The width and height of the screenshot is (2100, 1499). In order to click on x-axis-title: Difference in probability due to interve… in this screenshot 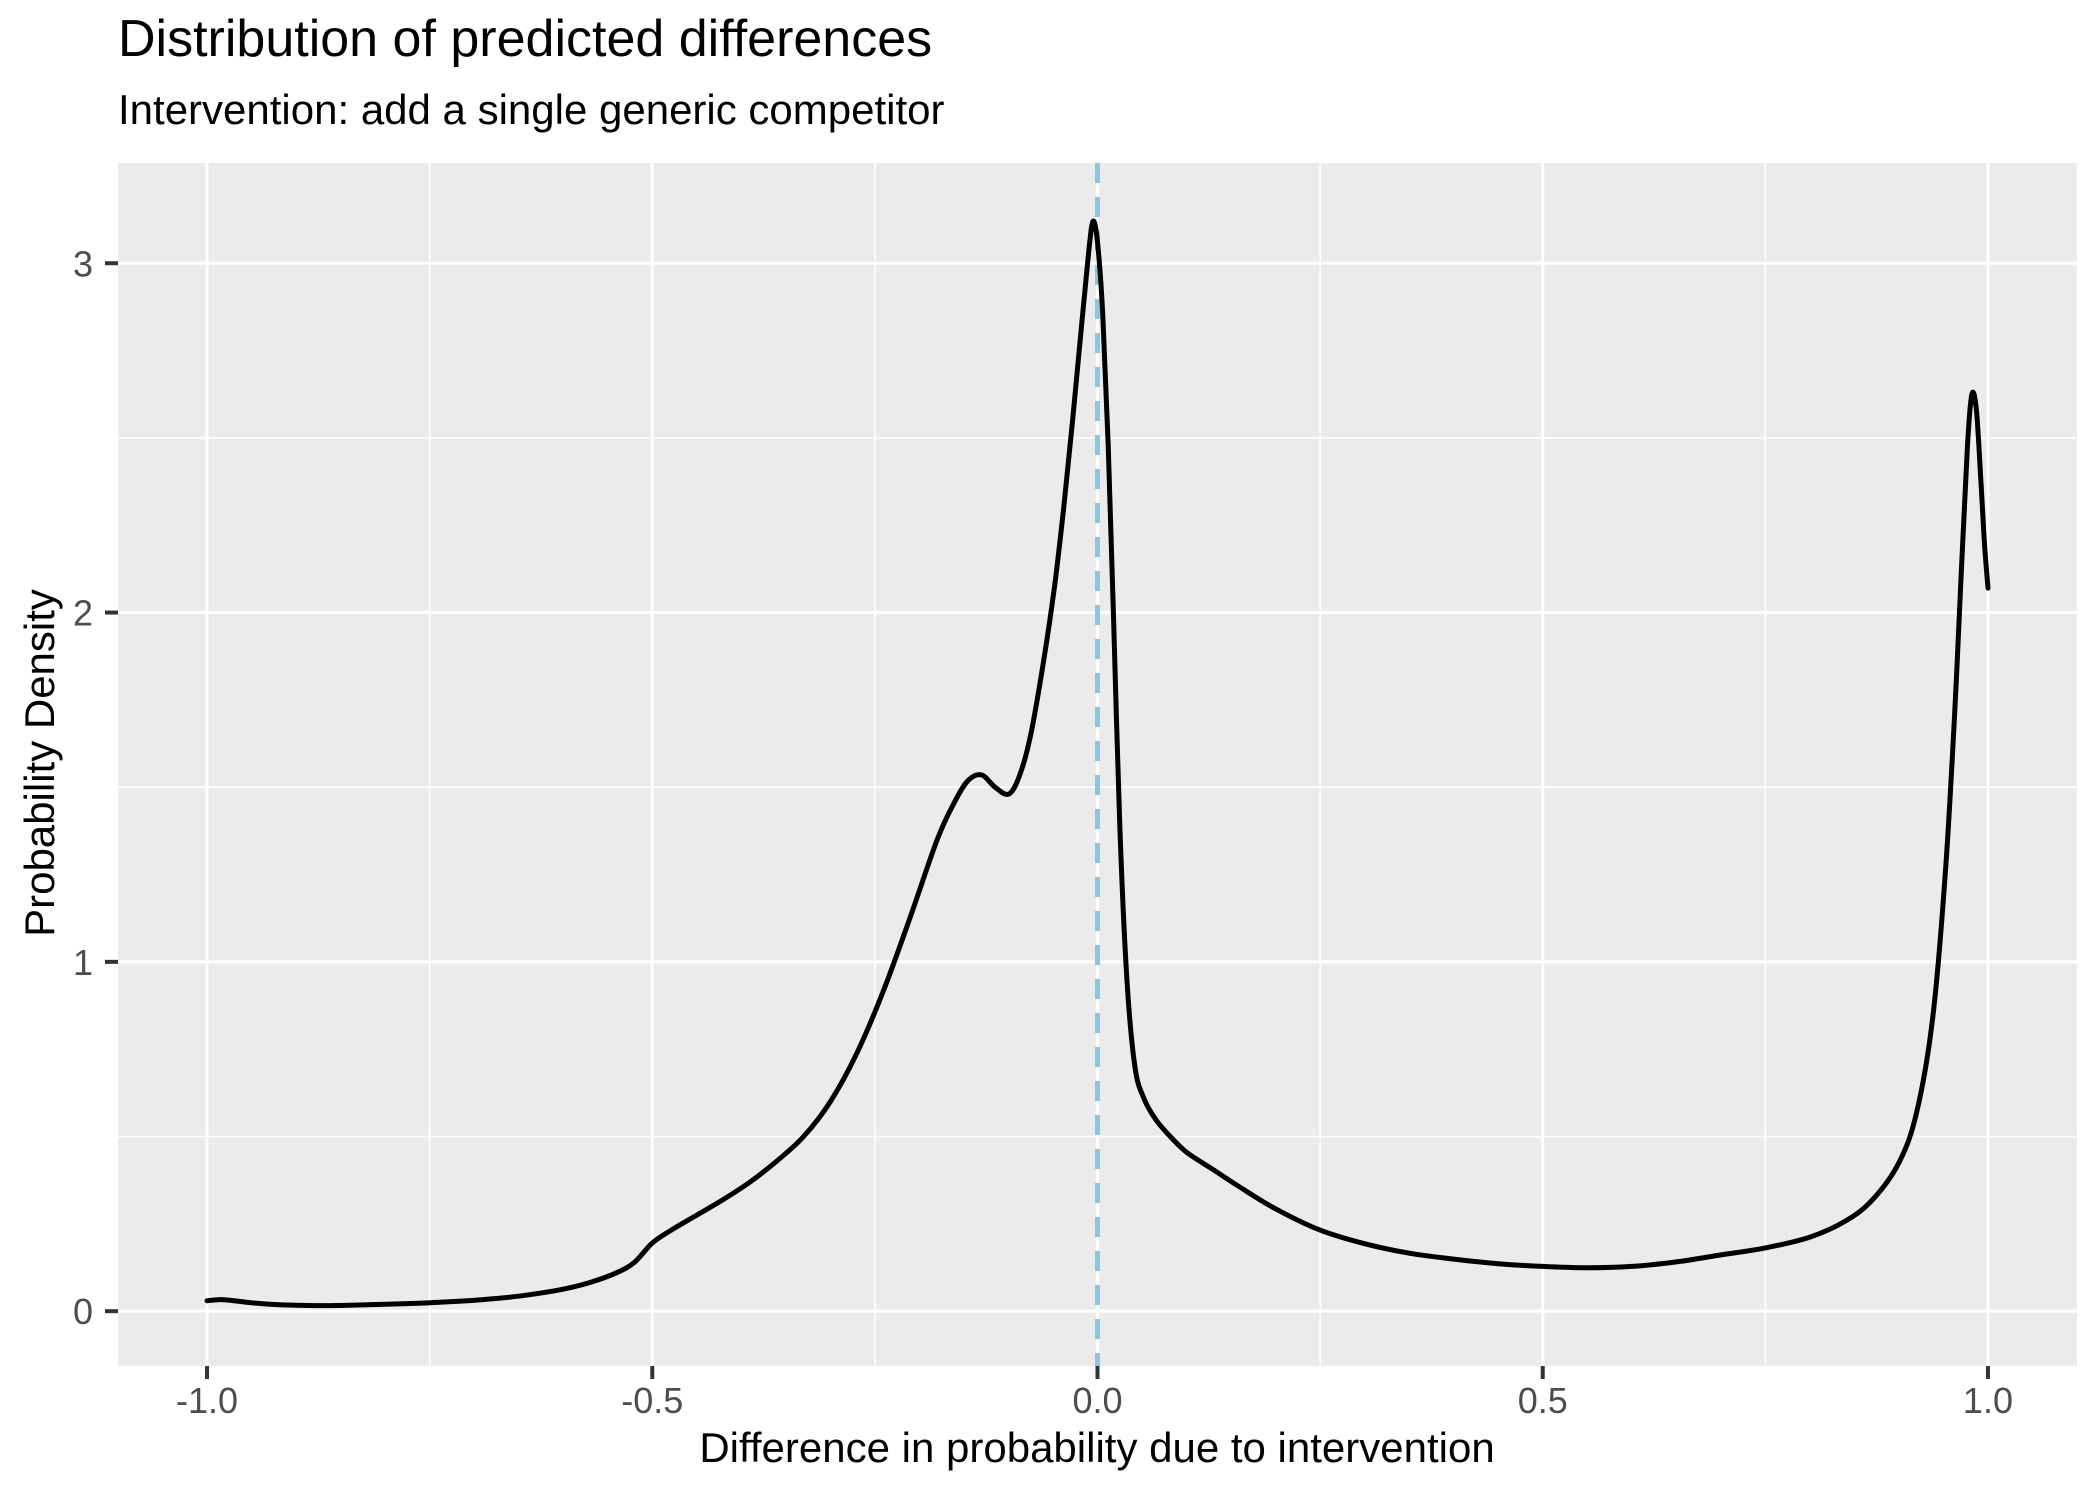, I will do `click(1097, 1447)`.